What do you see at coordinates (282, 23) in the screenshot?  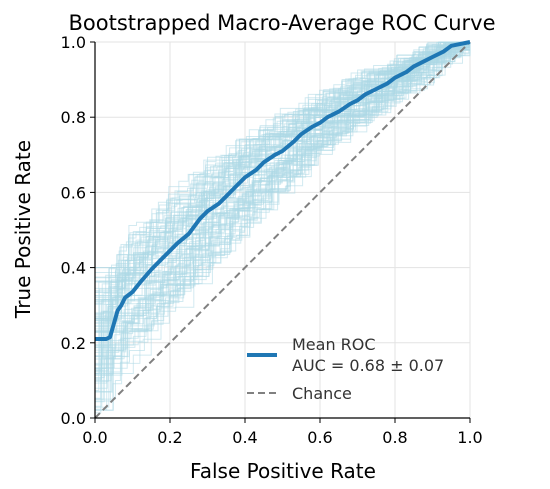 I see `chart-title: Bootstrapped Macro-Average ROC Curve` at bounding box center [282, 23].